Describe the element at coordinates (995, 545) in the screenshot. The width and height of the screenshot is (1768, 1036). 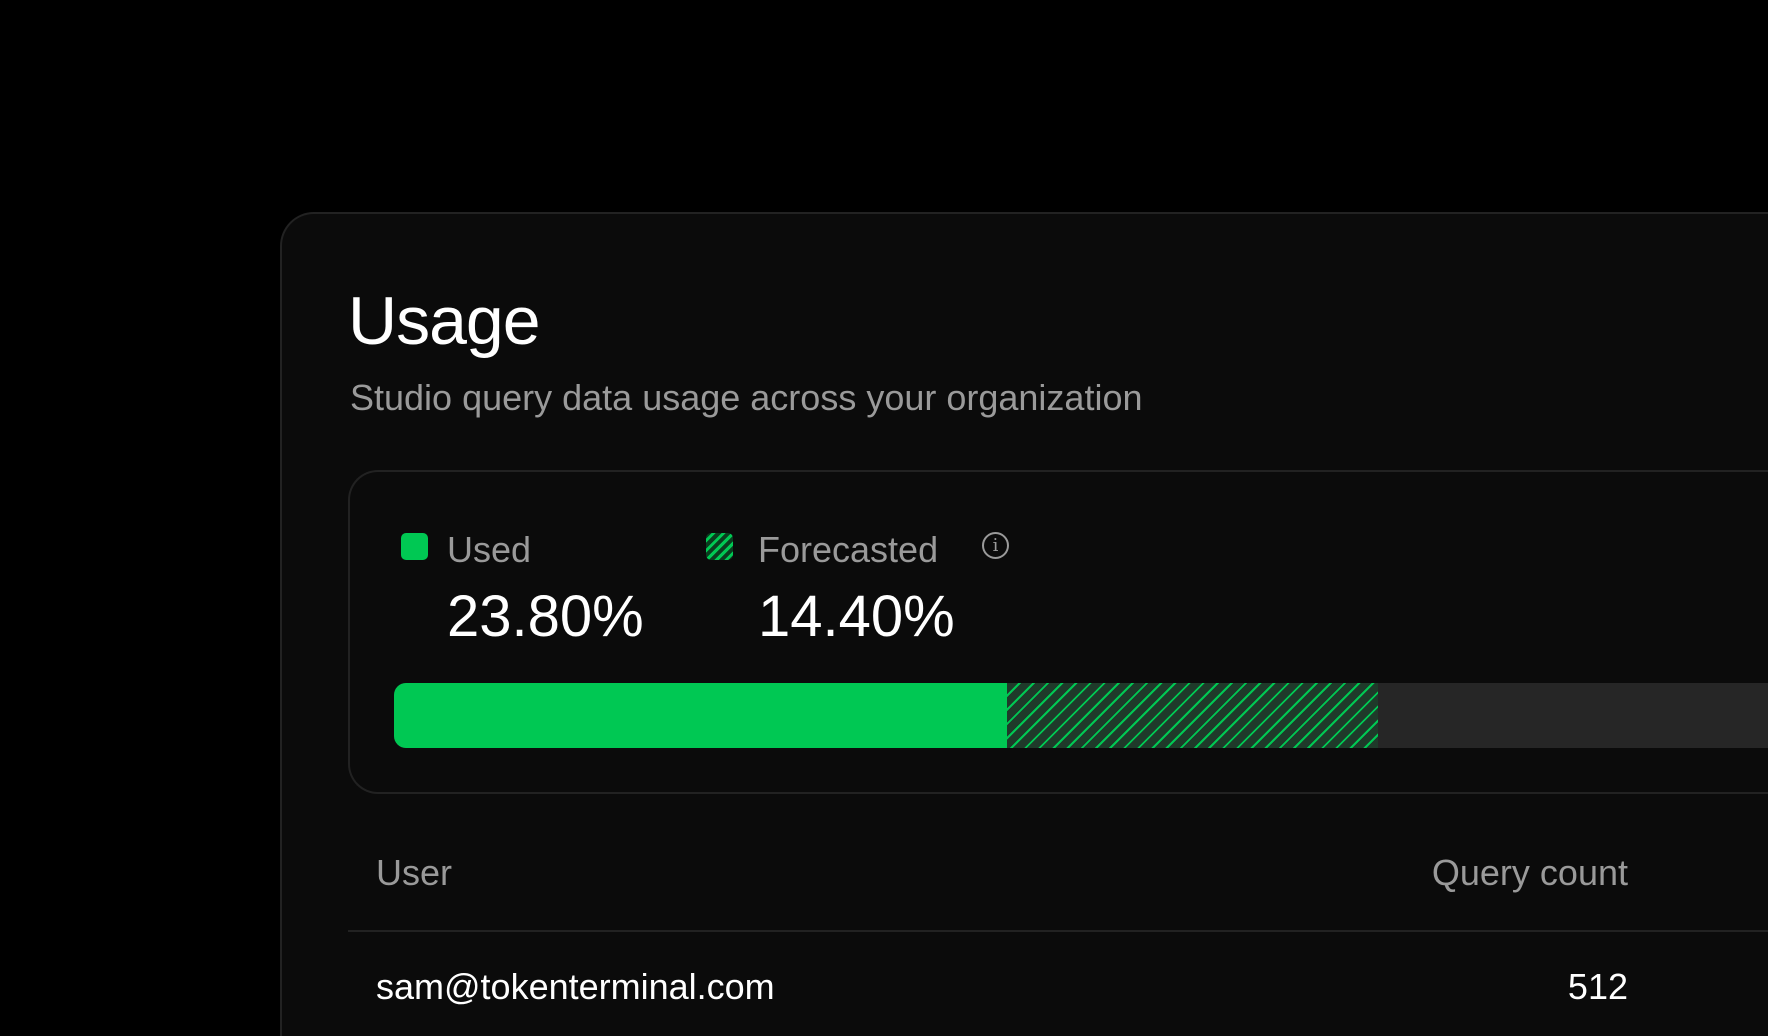
I see `info-icon: i` at that location.